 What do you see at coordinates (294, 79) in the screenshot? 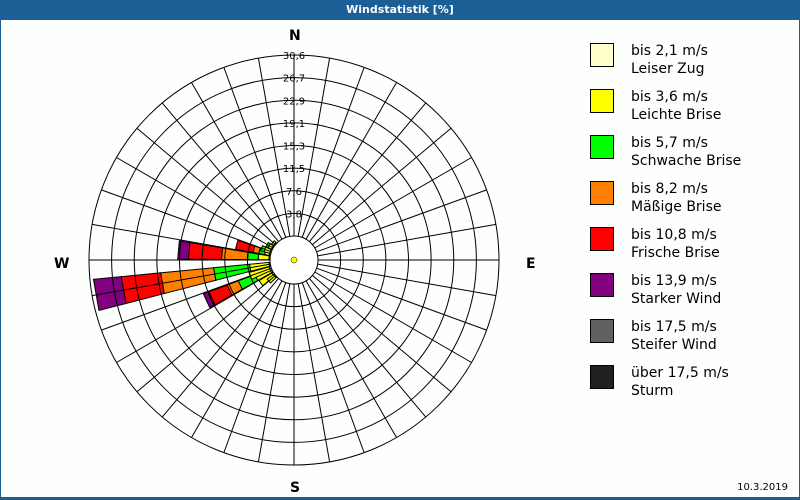
I see `radial-tick-label: 26,7` at bounding box center [294, 79].